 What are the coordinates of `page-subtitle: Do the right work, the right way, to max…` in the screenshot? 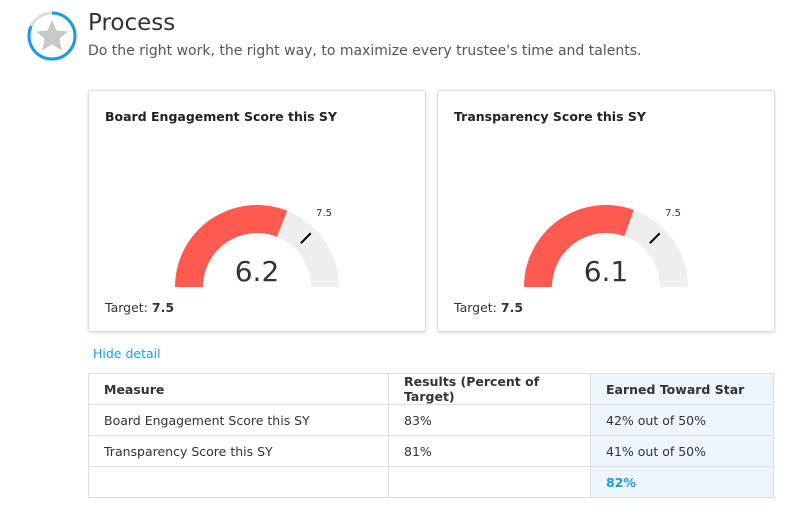 It's located at (365, 51).